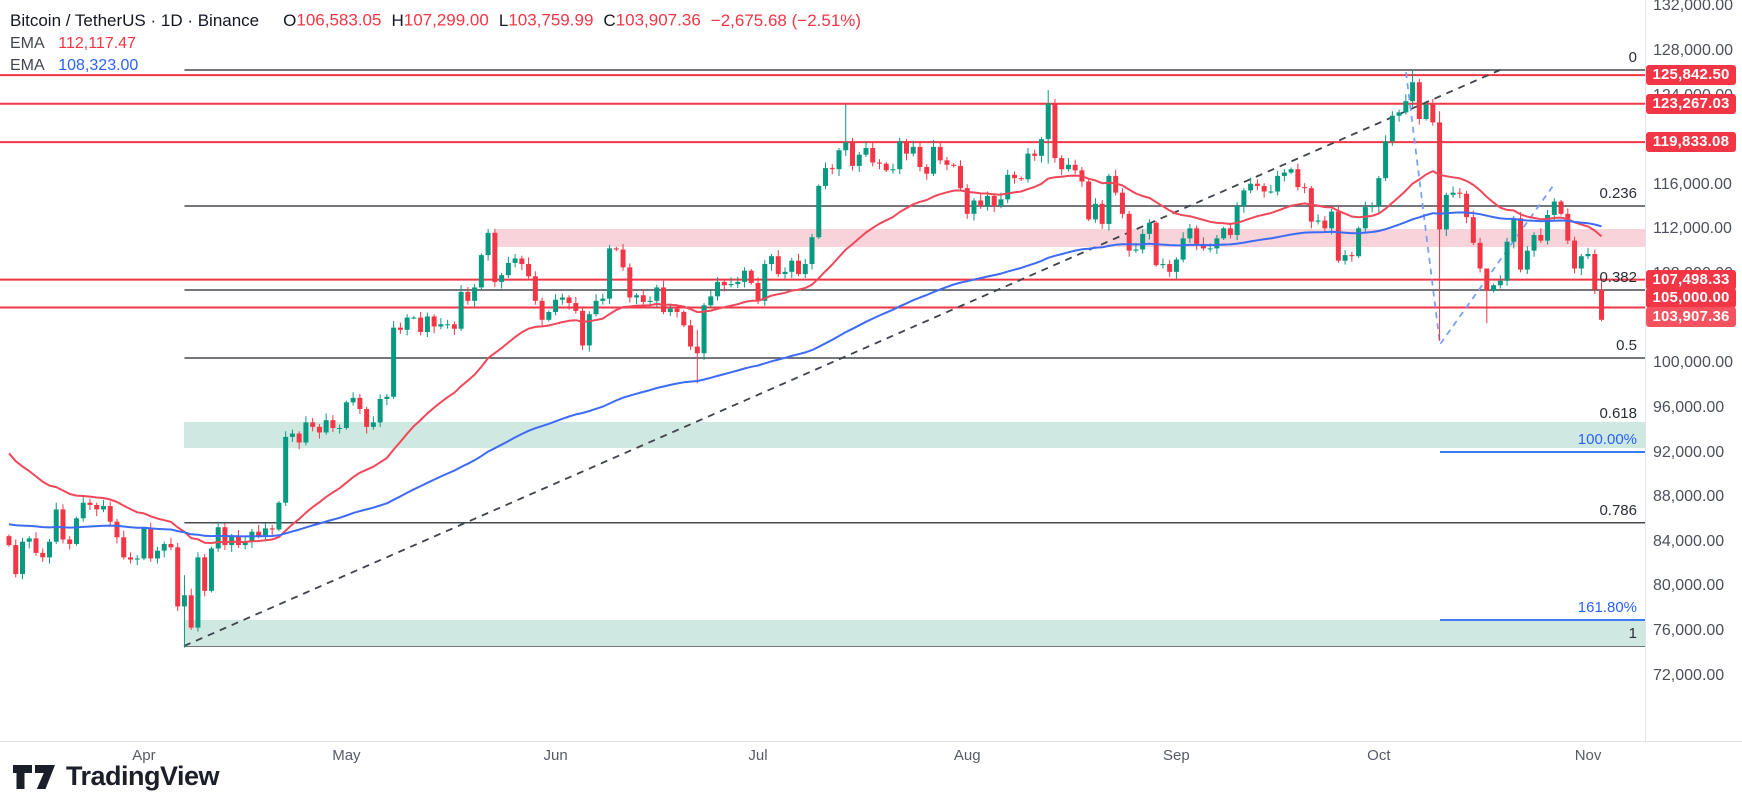 The height and width of the screenshot is (805, 1742). What do you see at coordinates (914, 633) in the screenshot?
I see `price-zone-rect` at bounding box center [914, 633].